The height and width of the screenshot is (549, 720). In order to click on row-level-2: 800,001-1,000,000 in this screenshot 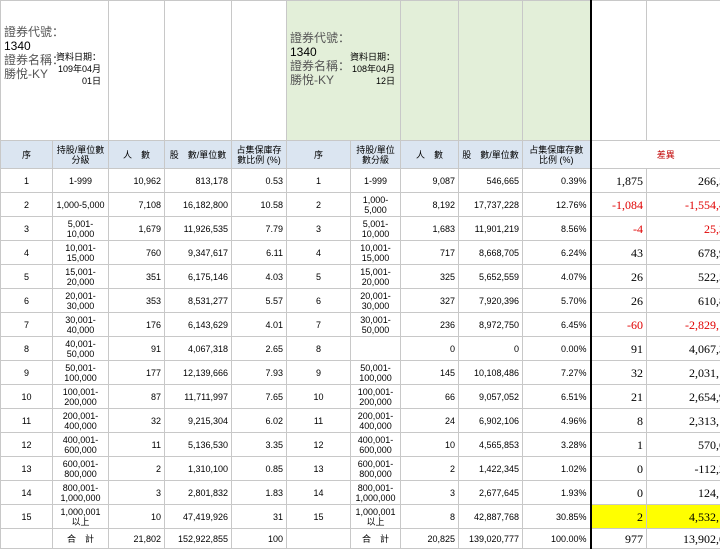, I will do `click(376, 493)`.